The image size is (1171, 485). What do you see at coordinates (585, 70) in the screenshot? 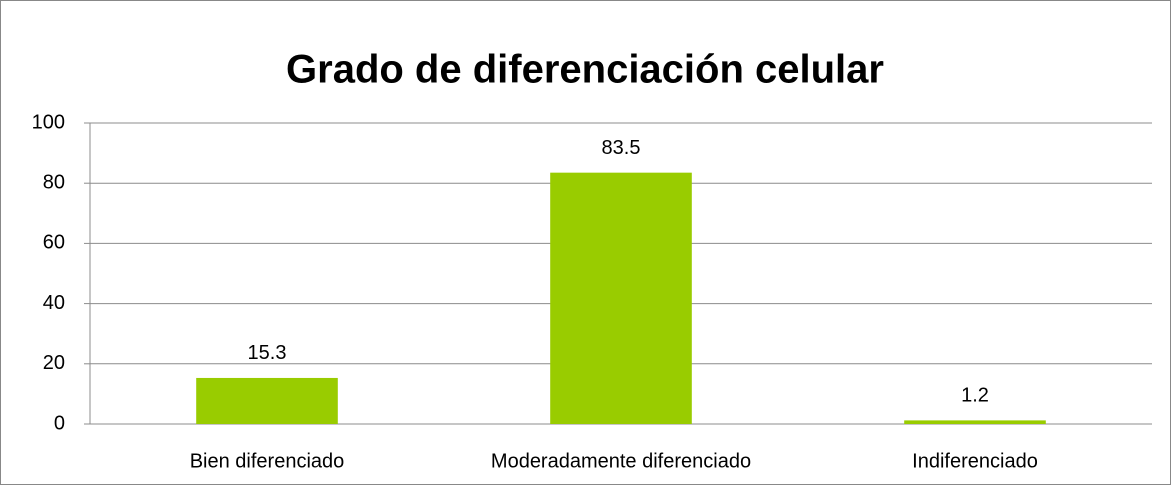
I see `chart-title: Grado de diferenciación celular` at bounding box center [585, 70].